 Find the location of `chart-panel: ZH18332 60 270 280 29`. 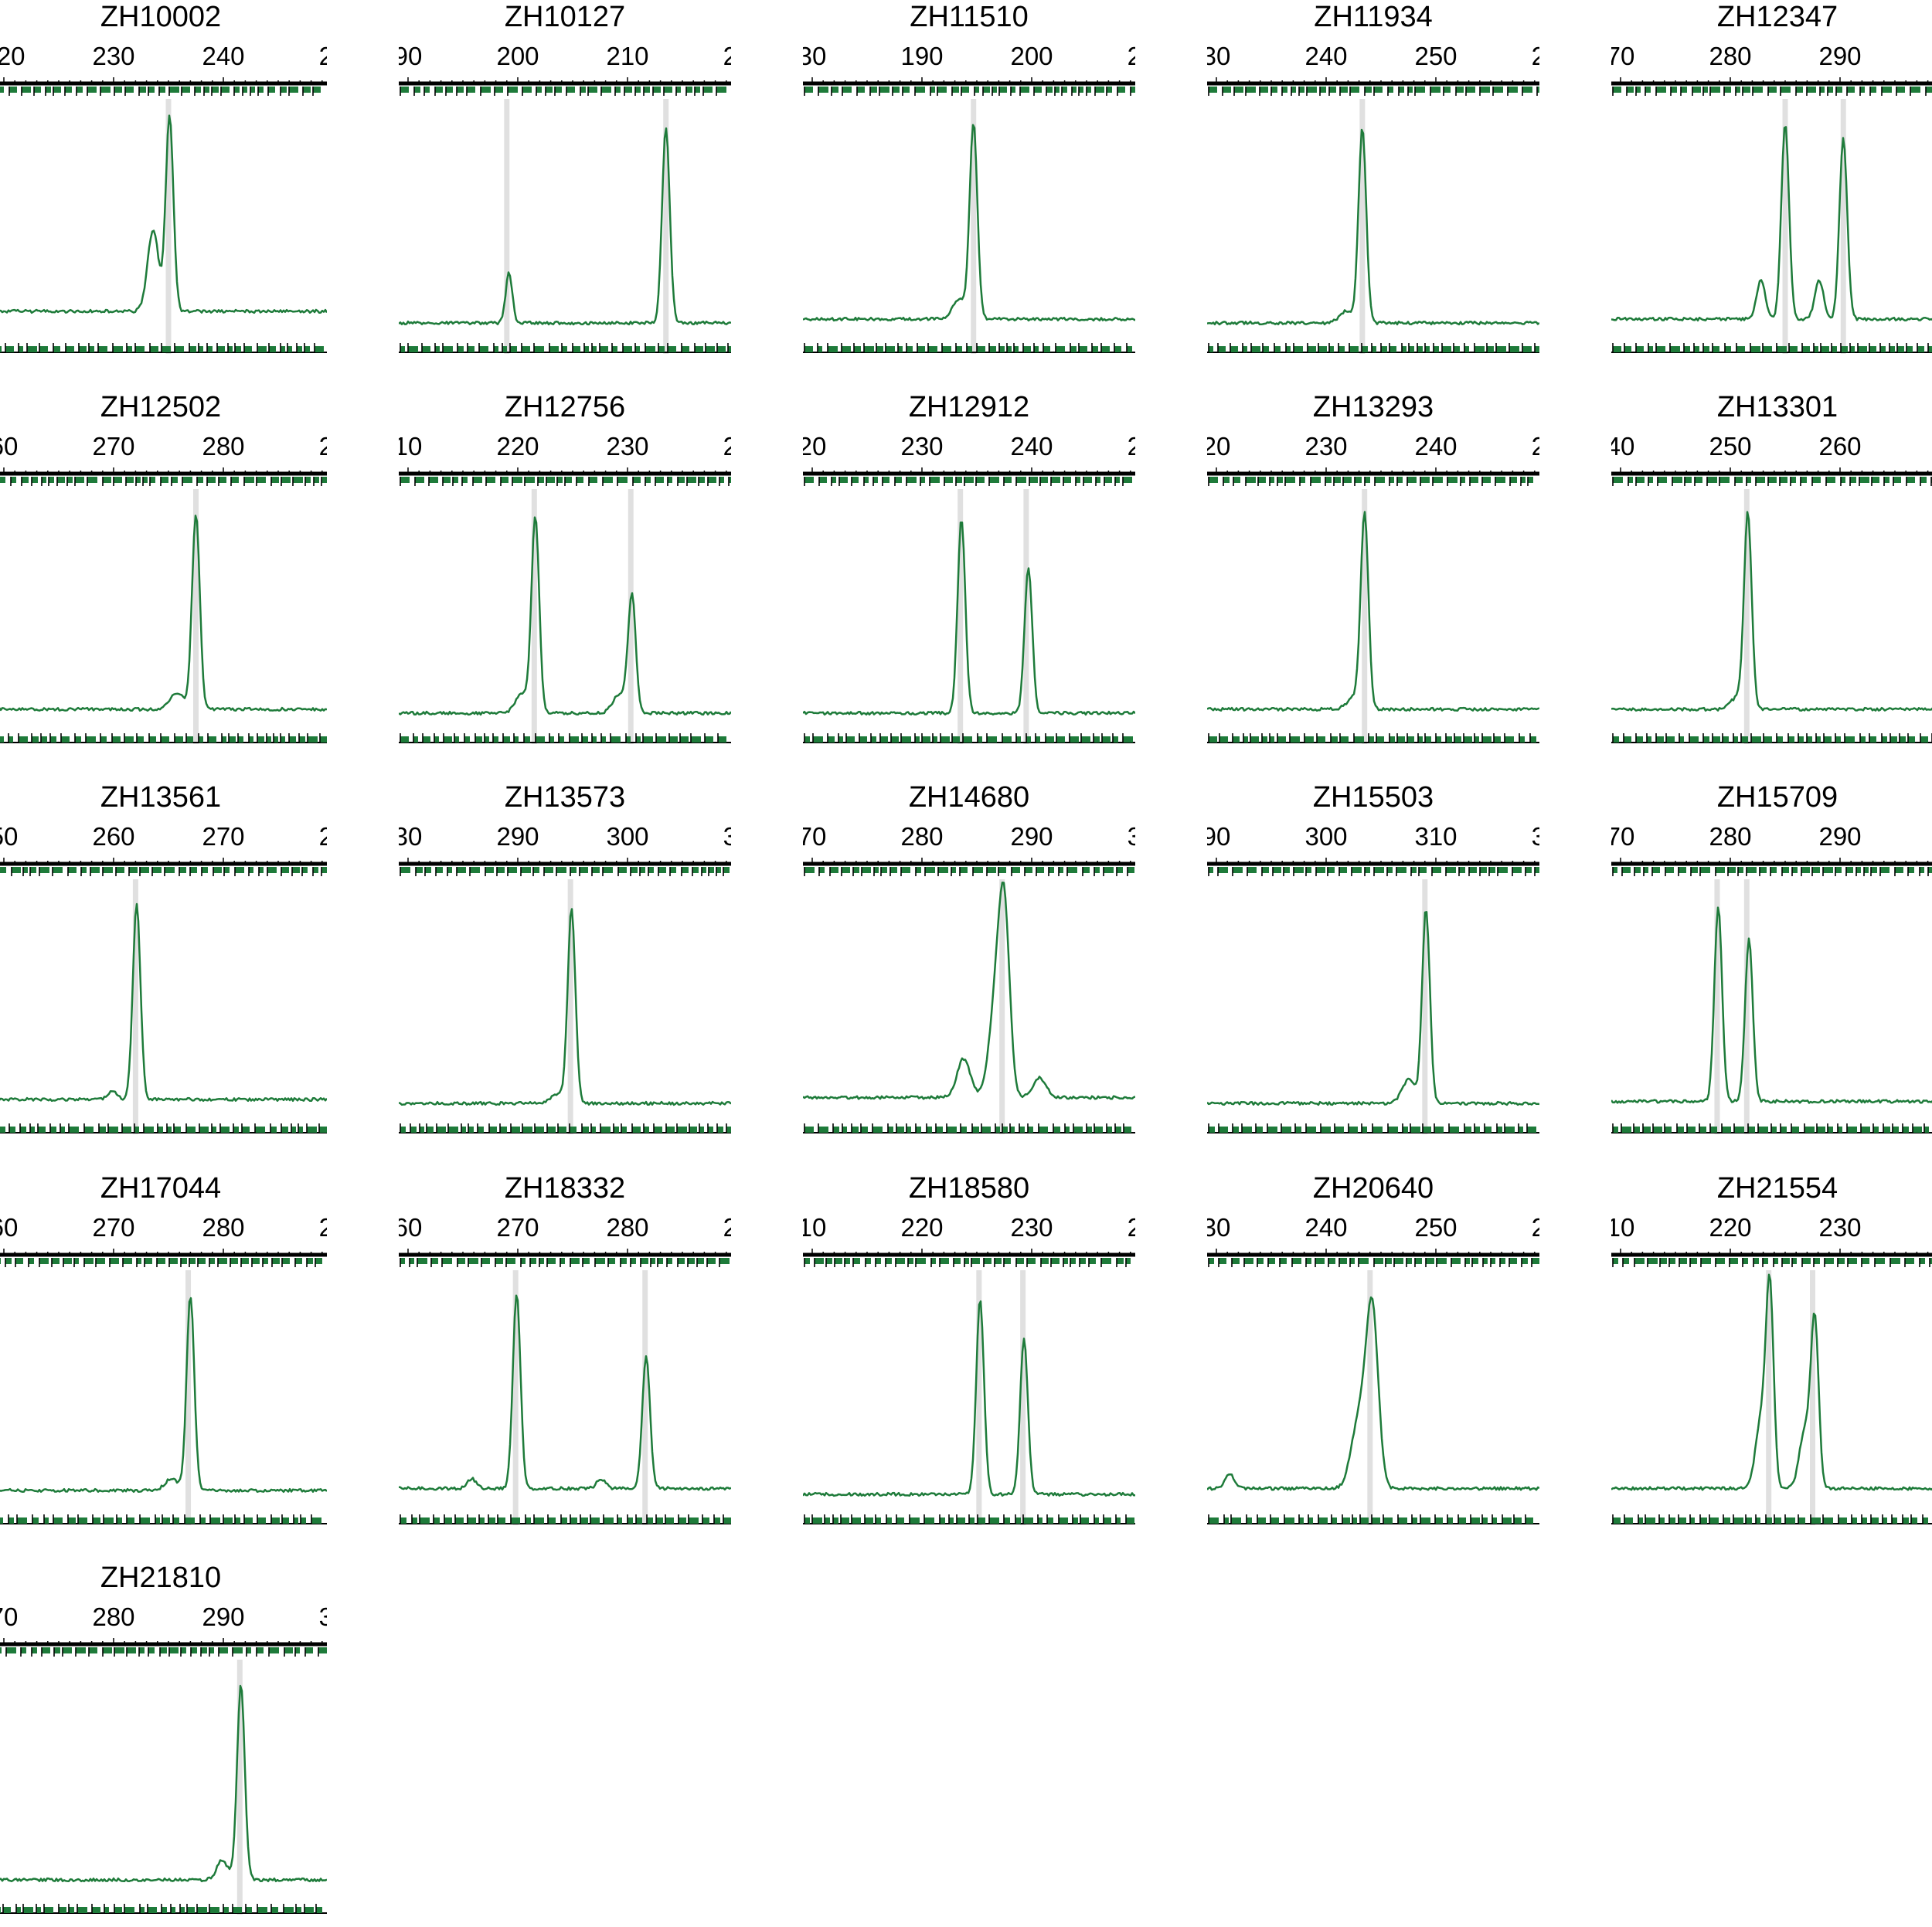

chart-panel: ZH18332 60 270 280 29 is located at coordinates (565, 1365).